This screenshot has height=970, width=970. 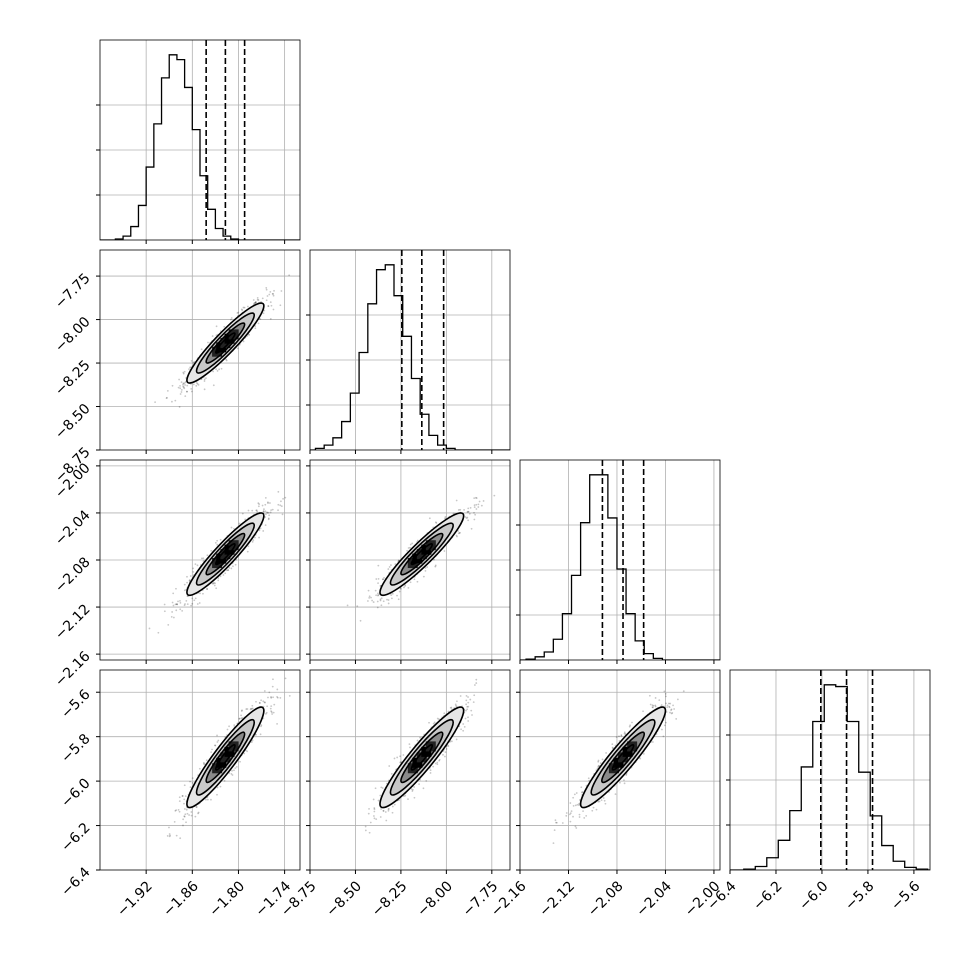 I want to click on density-core, so click(x=225, y=554).